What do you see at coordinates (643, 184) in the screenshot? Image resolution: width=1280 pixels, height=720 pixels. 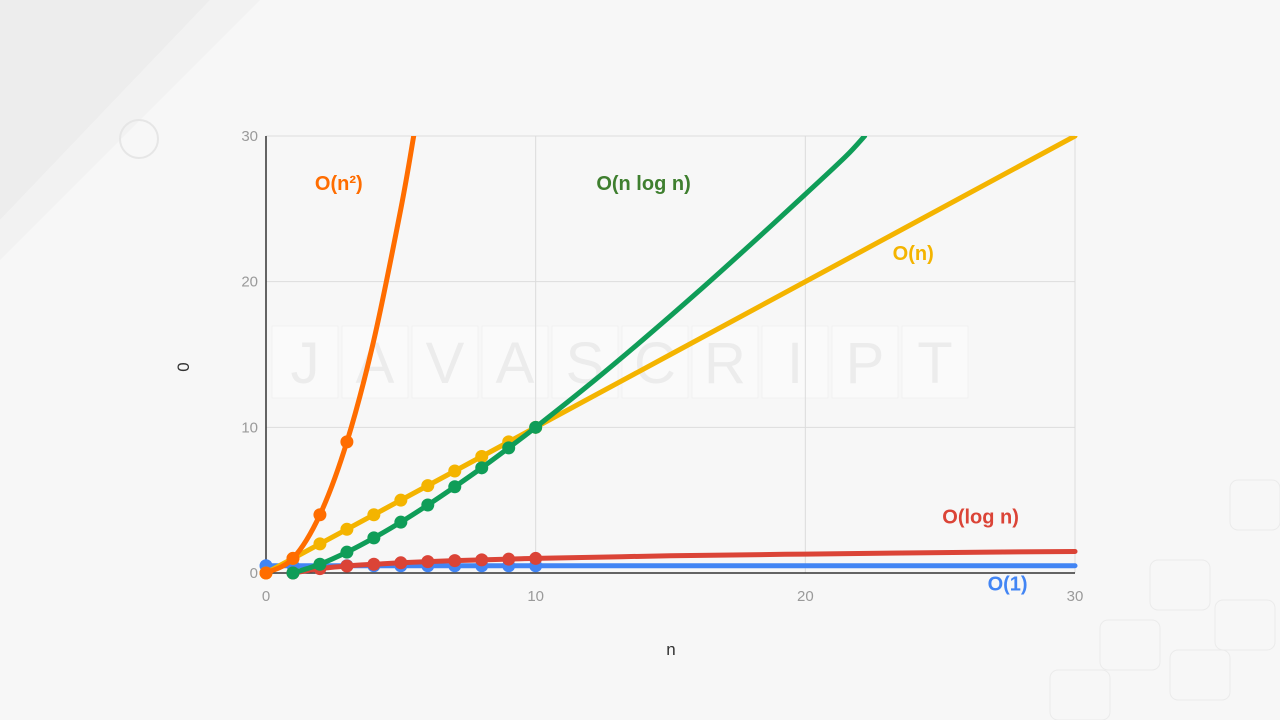 I see `series-label: O(n log n)` at bounding box center [643, 184].